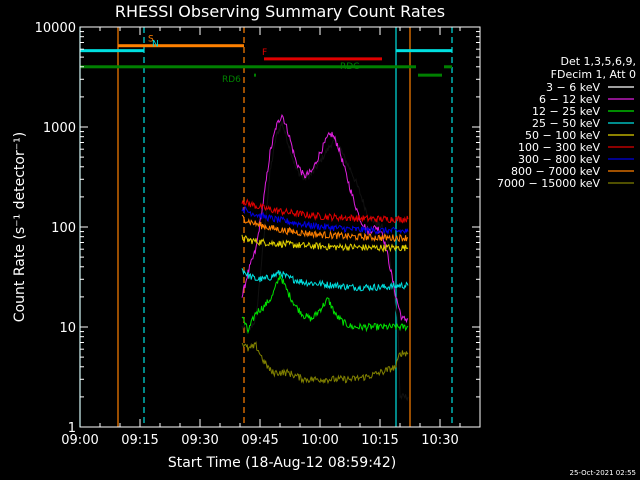 The image size is (640, 480). Describe the element at coordinates (72, 428) in the screenshot. I see `y-tick-label-0: 1` at that location.